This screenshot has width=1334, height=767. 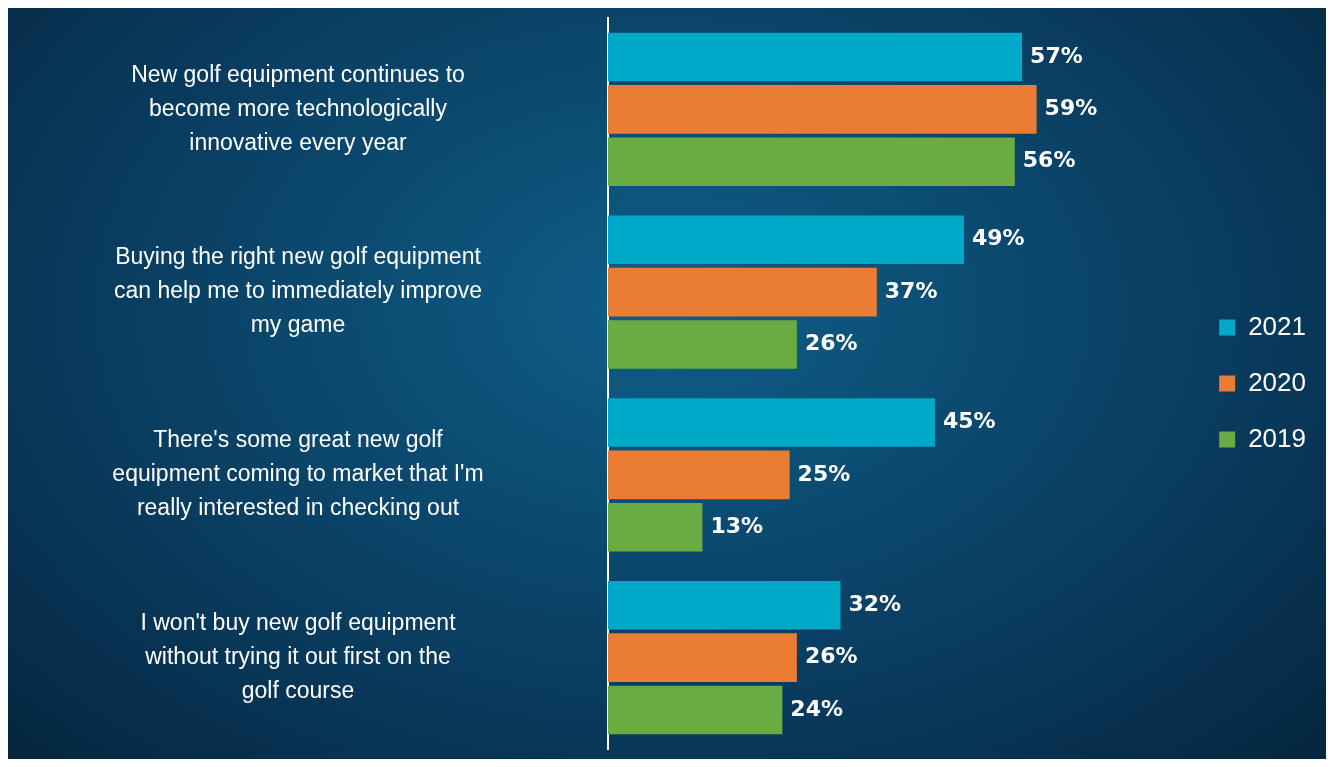 I want to click on data-label: 56%, so click(x=1049, y=160).